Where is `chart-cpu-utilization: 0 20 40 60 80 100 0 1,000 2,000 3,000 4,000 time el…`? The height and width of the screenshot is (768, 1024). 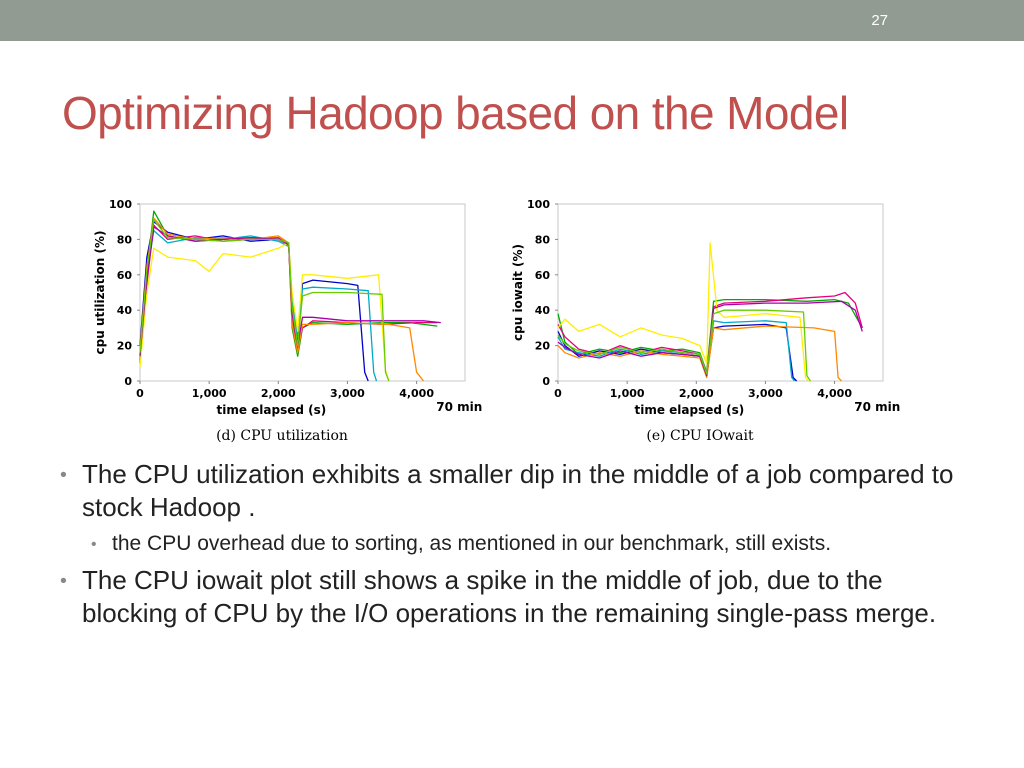
chart-cpu-utilization: 0 20 40 60 80 100 0 1,000 2,000 3,000 4,000 time el… is located at coordinates (287, 321).